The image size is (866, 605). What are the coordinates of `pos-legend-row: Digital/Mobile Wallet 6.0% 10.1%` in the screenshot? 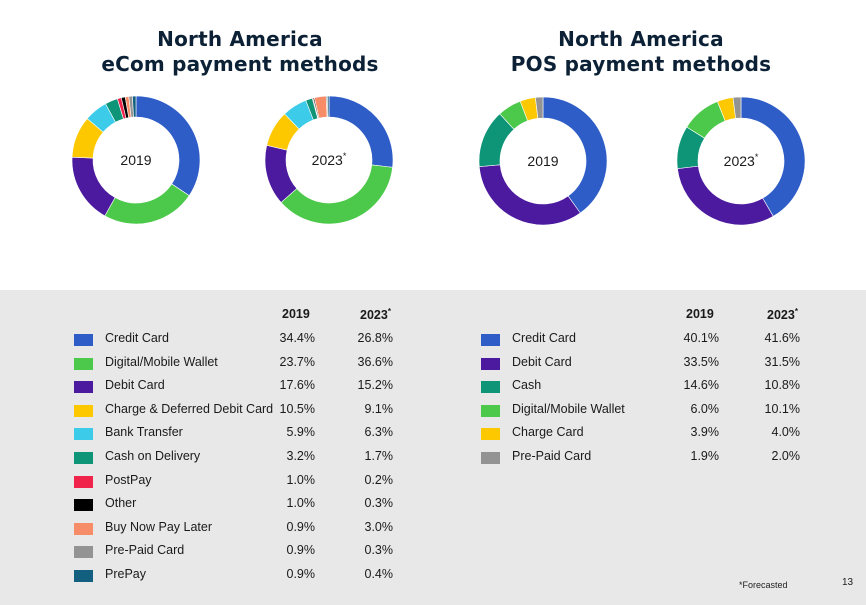 It's located at (651, 411).